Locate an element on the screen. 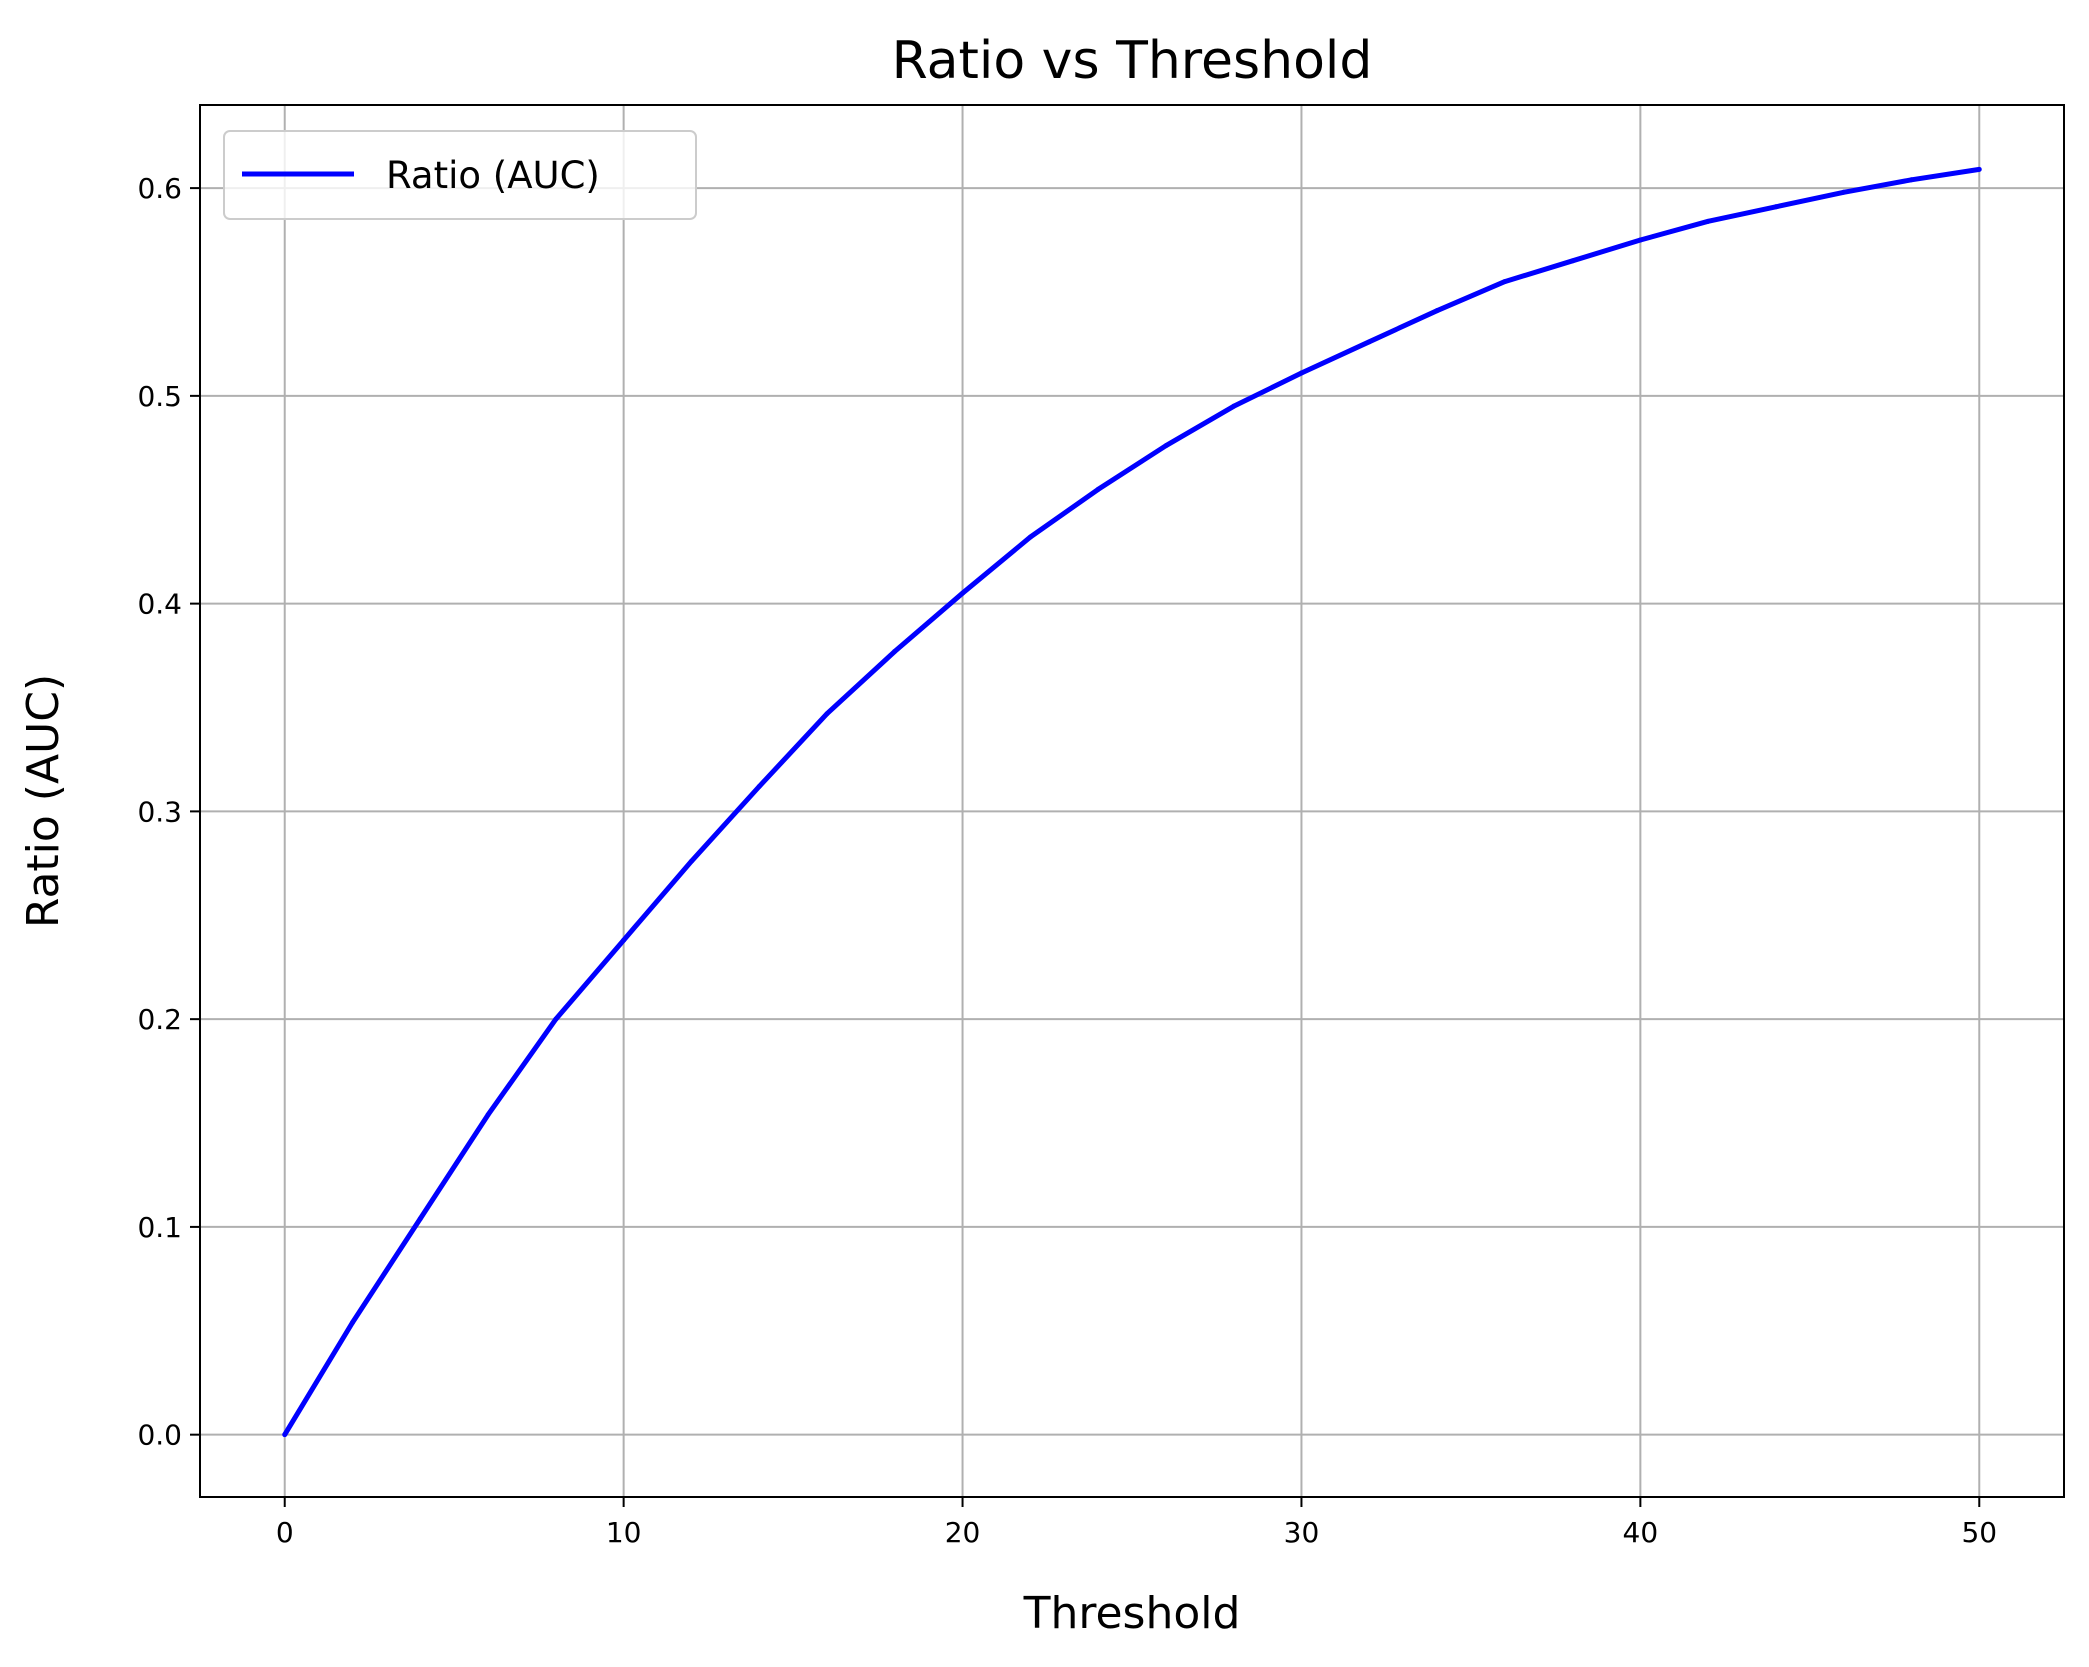 The width and height of the screenshot is (2089, 1667). y-tick-label: 0.3 is located at coordinates (159, 811).